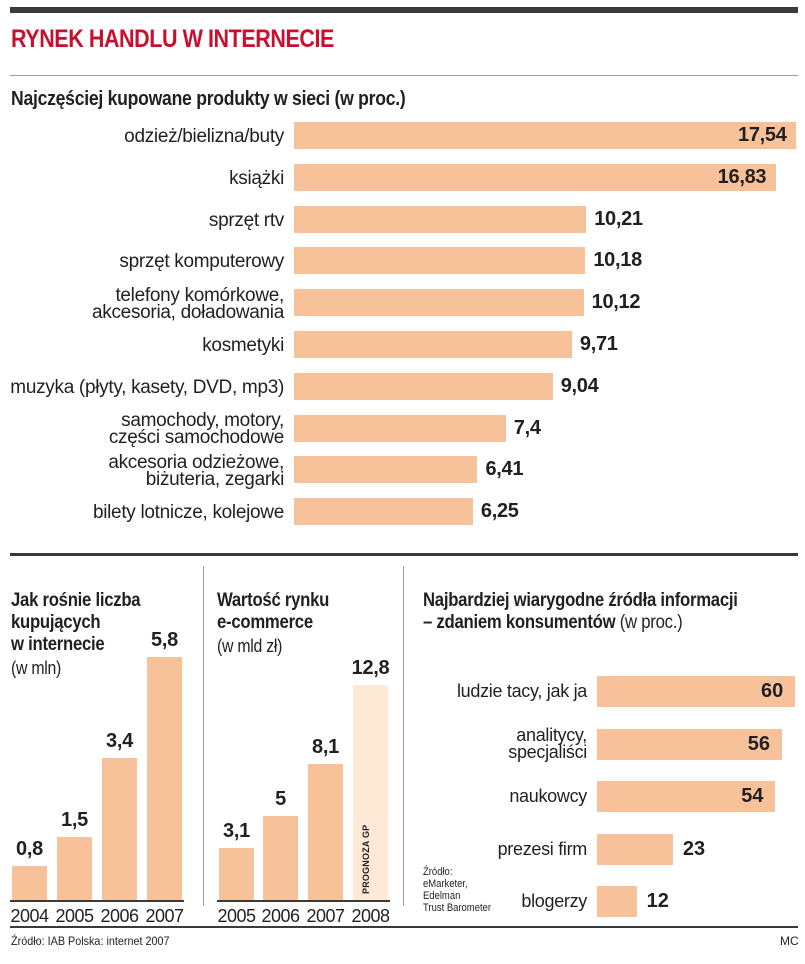 This screenshot has width=805, height=964. I want to click on ecommerce-year-label: 2007, so click(325, 916).